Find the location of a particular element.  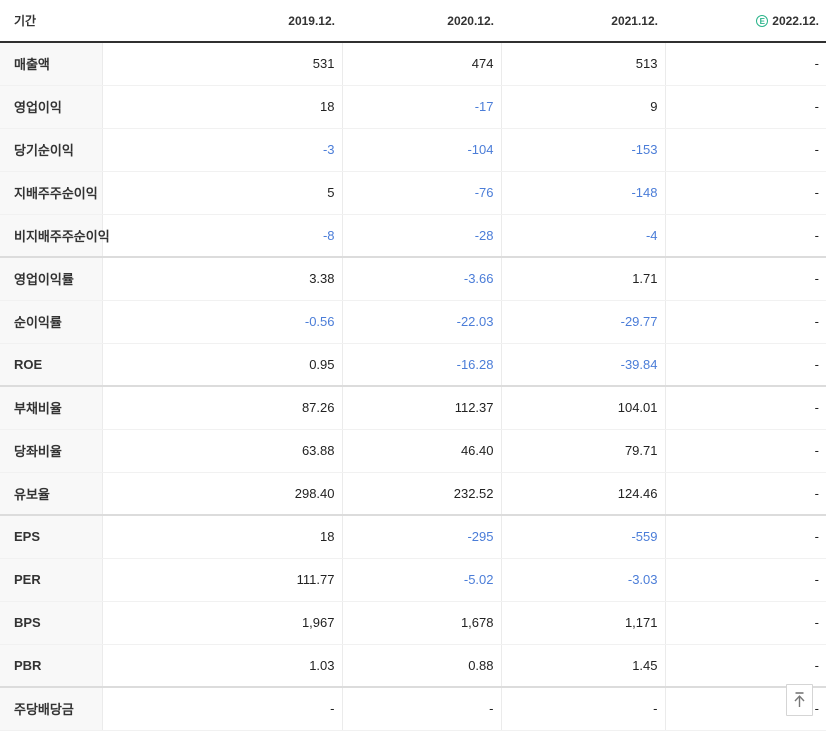

cell-value: -4 is located at coordinates (582, 236).